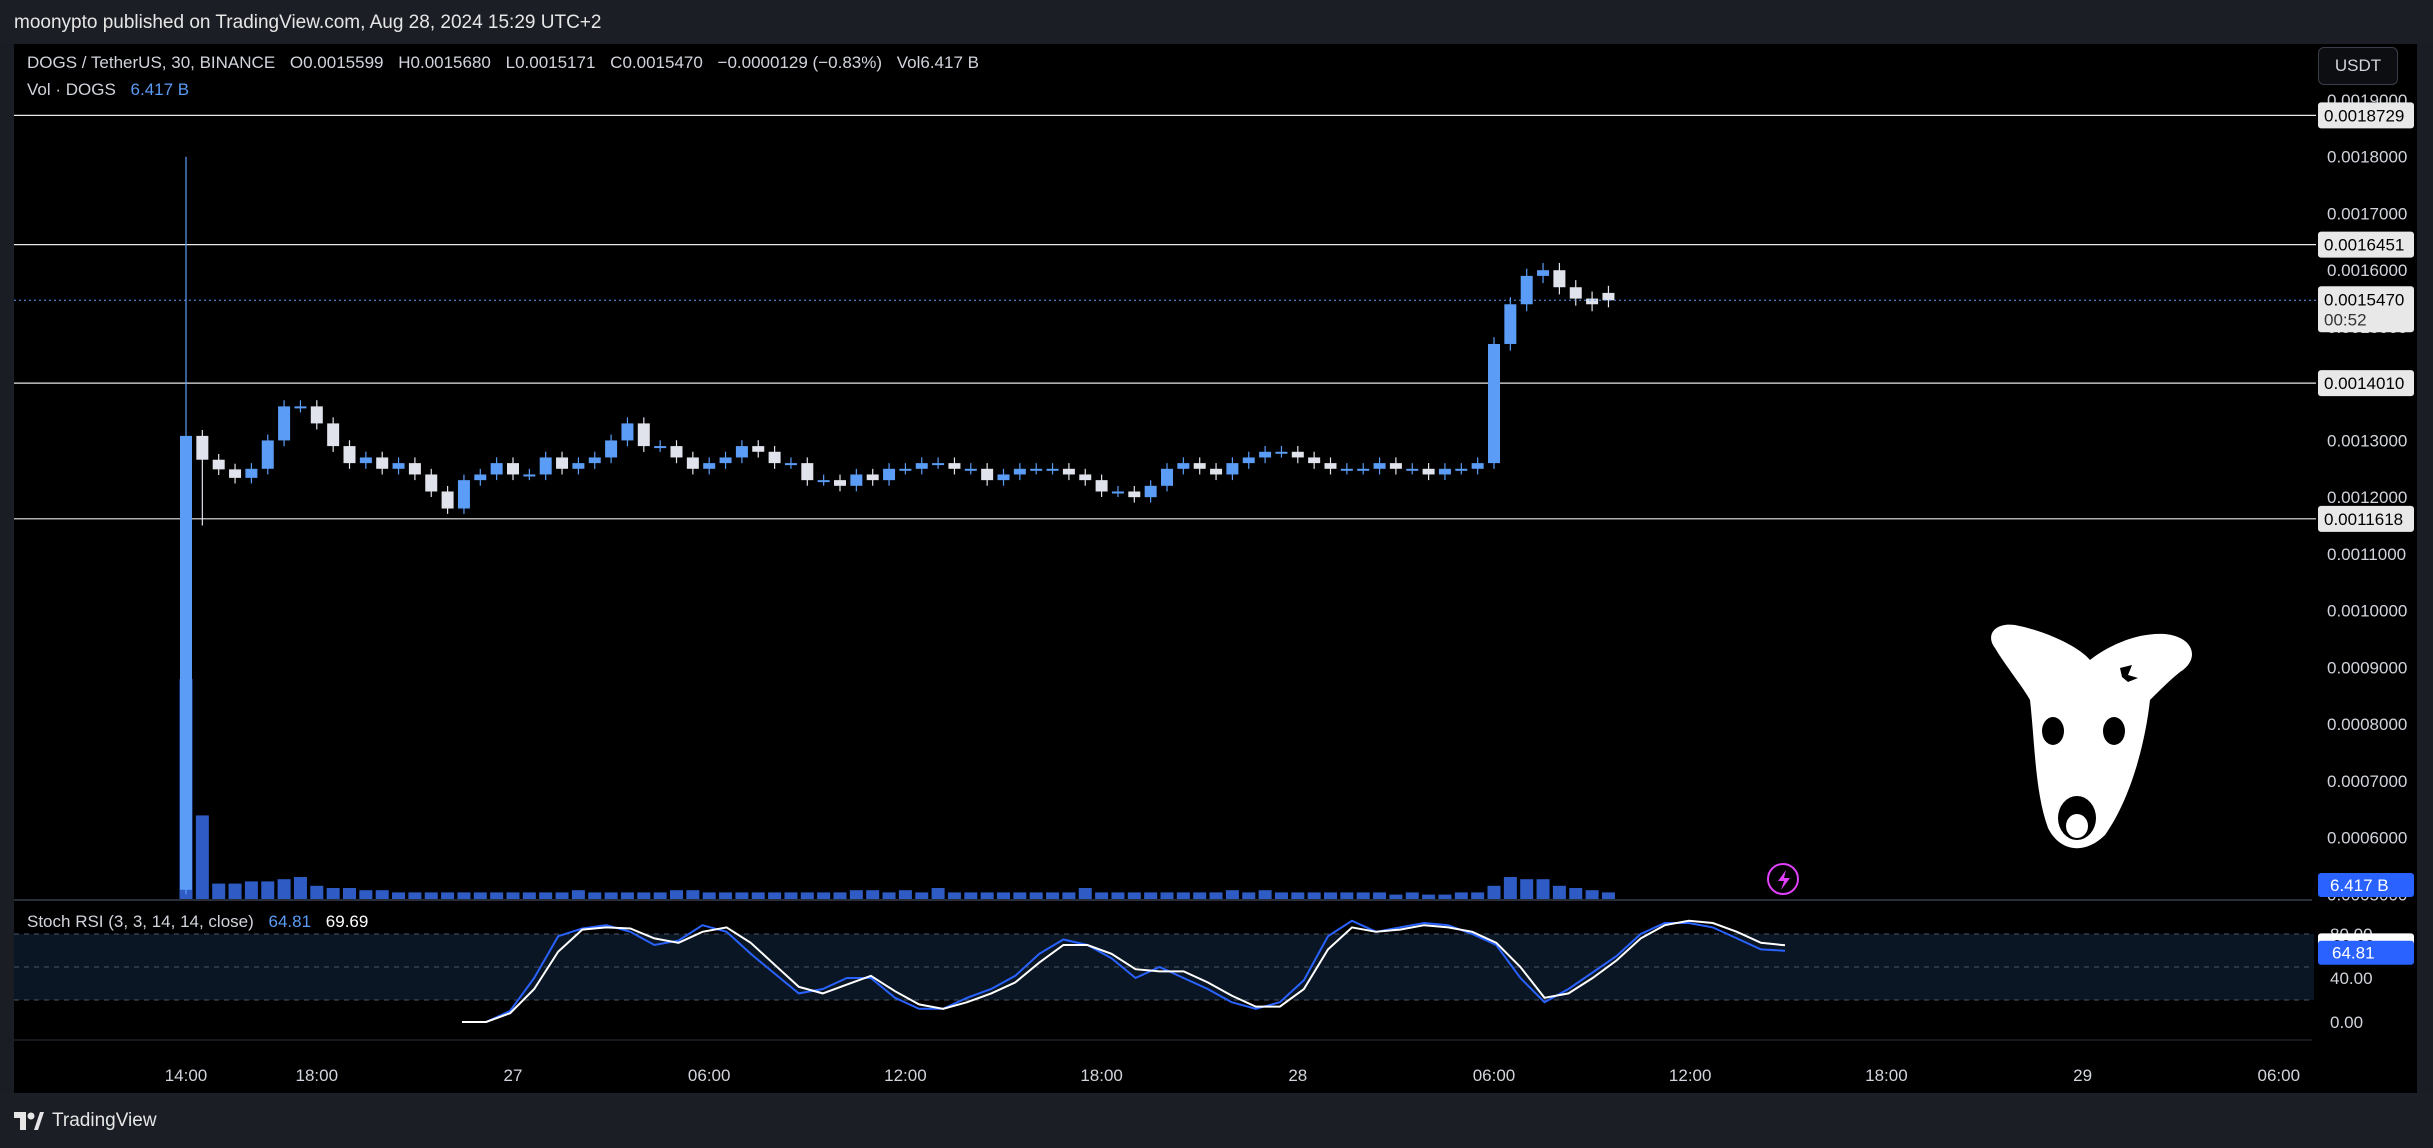 The image size is (2433, 1148). Describe the element at coordinates (2345, 319) in the screenshot. I see `countdown-label: 00:52` at that location.